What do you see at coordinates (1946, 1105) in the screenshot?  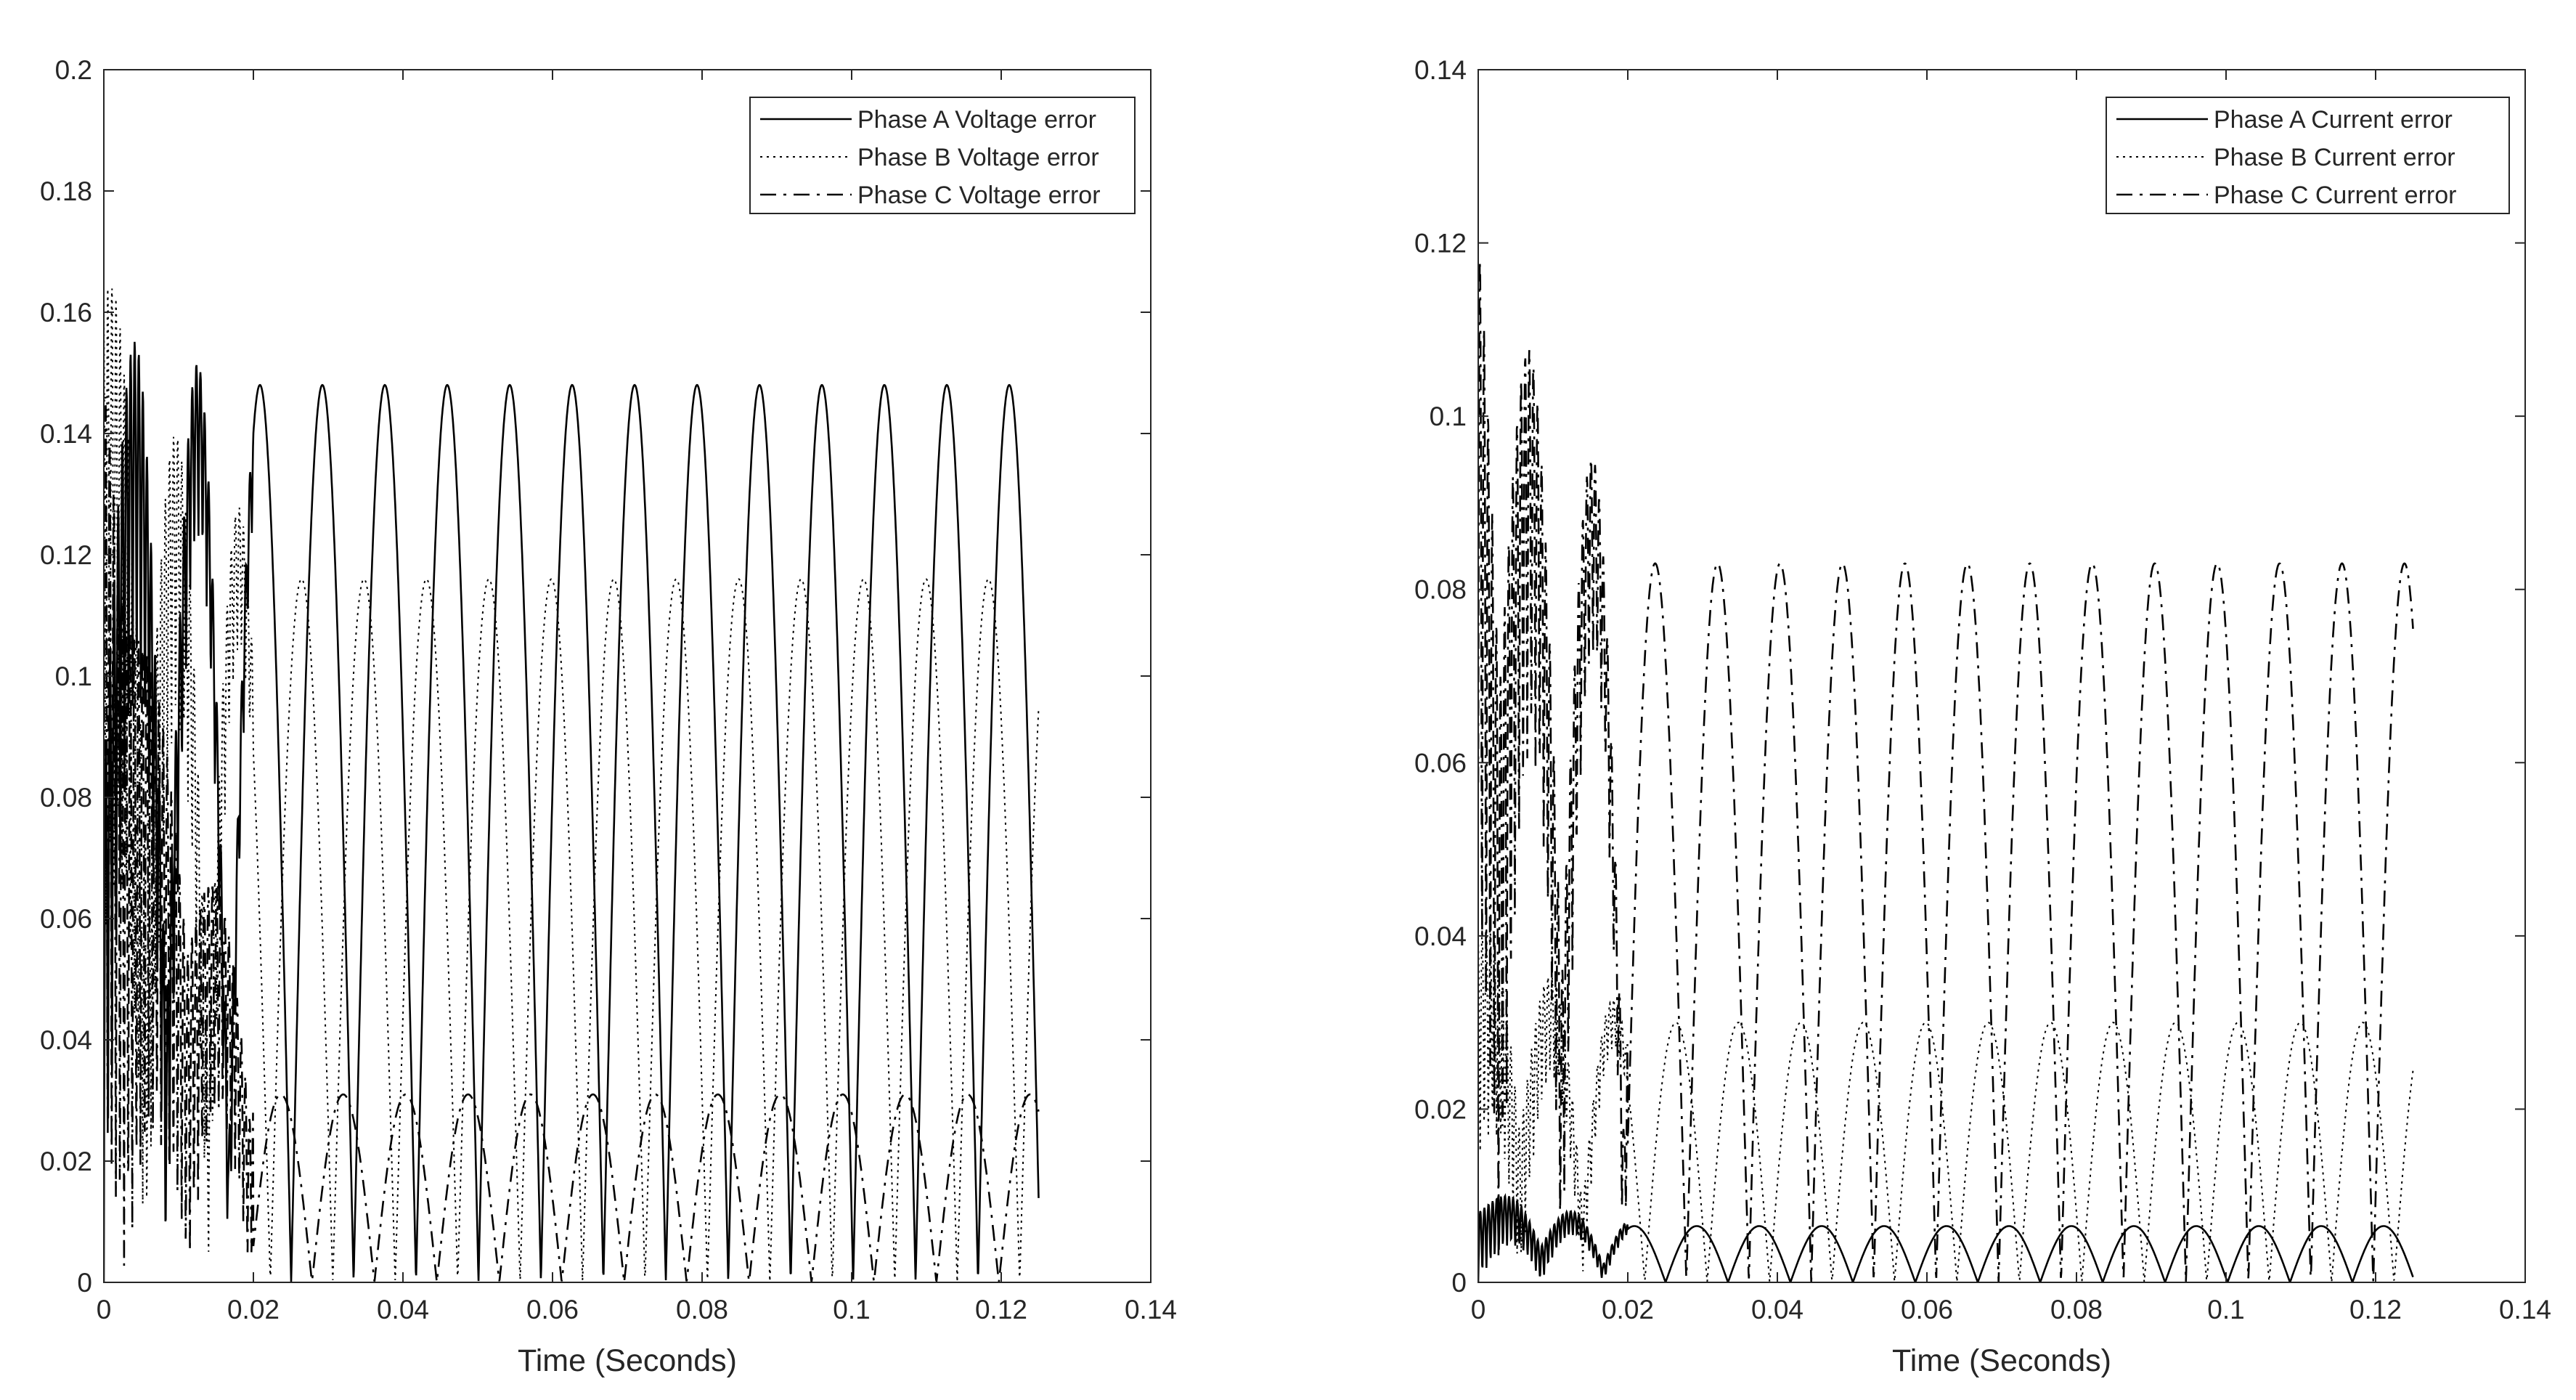 I see `series-line-dotted` at bounding box center [1946, 1105].